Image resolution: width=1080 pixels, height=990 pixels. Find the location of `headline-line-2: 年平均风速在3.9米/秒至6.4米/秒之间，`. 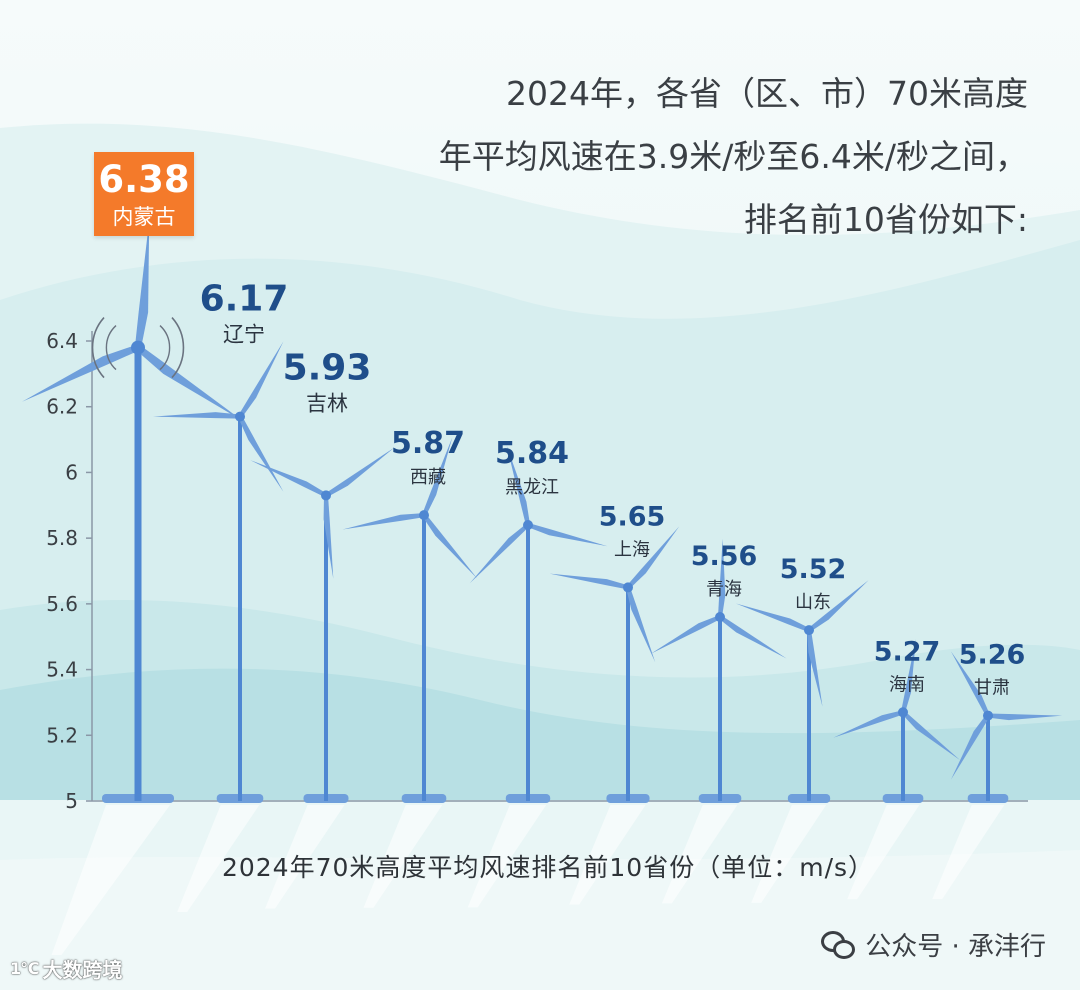

headline-line-2: 年平均风速在3.9米/秒至6.4米/秒之间， is located at coordinates (733, 156).